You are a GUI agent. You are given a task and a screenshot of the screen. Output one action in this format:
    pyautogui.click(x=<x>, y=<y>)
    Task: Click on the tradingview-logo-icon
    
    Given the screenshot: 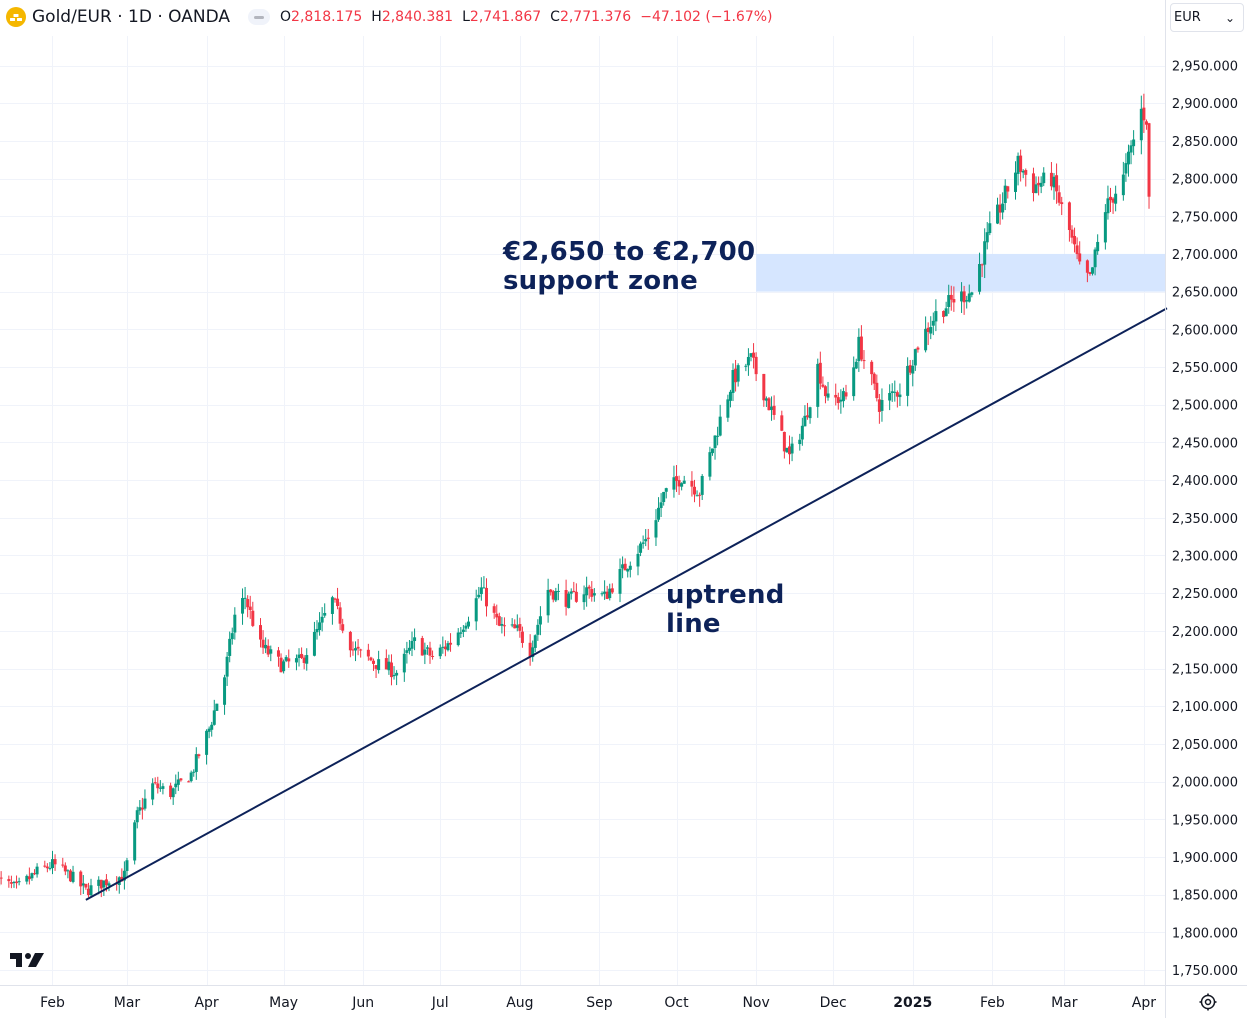 What is the action you would take?
    pyautogui.click(x=27, y=959)
    